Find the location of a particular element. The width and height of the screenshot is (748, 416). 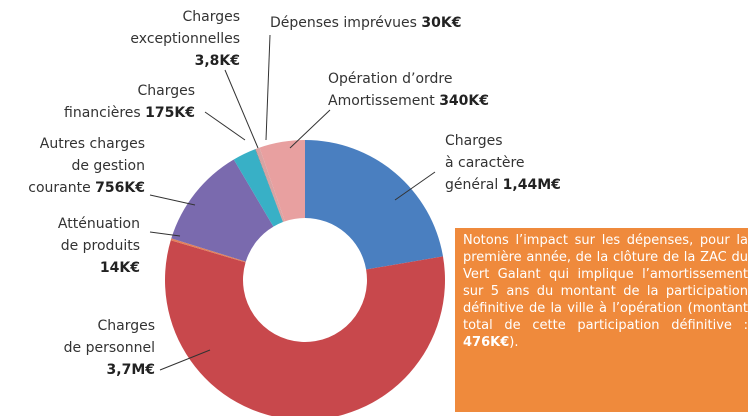

value-label: 30K€ is located at coordinates (441, 23).